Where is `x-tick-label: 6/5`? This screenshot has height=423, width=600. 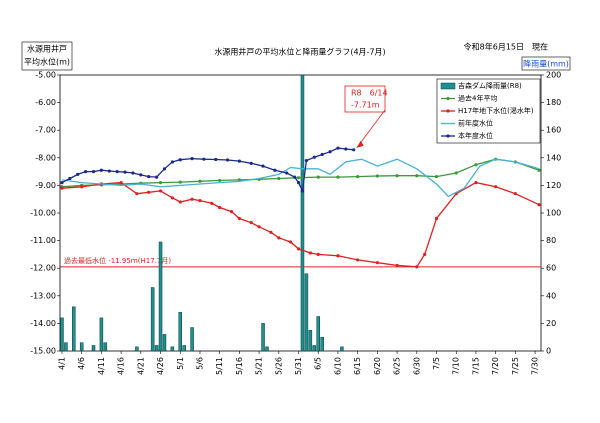
x-tick-label: 6/5 is located at coordinates (318, 363).